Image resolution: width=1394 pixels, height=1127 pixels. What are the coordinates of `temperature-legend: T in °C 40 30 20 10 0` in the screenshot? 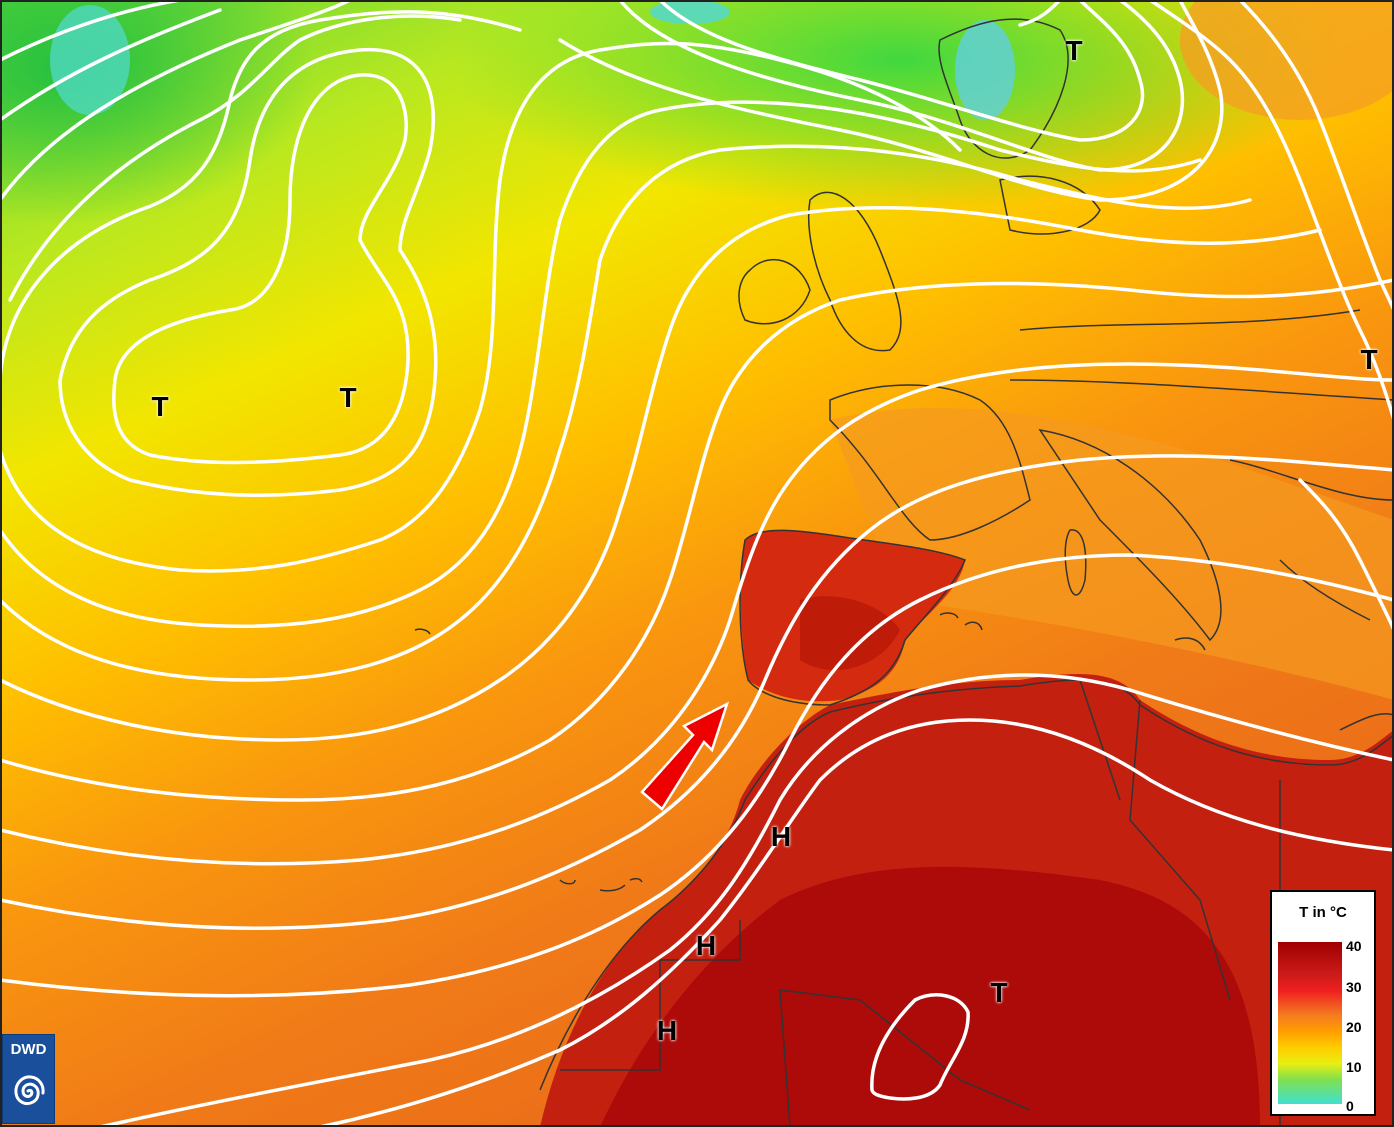 It's located at (1323, 1003).